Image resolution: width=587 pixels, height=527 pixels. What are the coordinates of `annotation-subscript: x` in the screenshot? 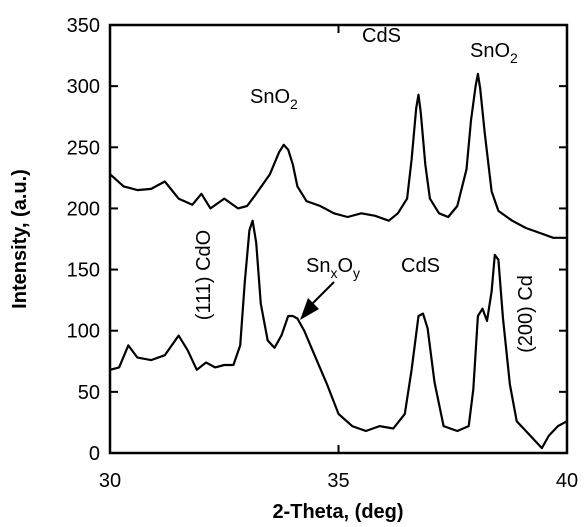 It's located at (333, 273).